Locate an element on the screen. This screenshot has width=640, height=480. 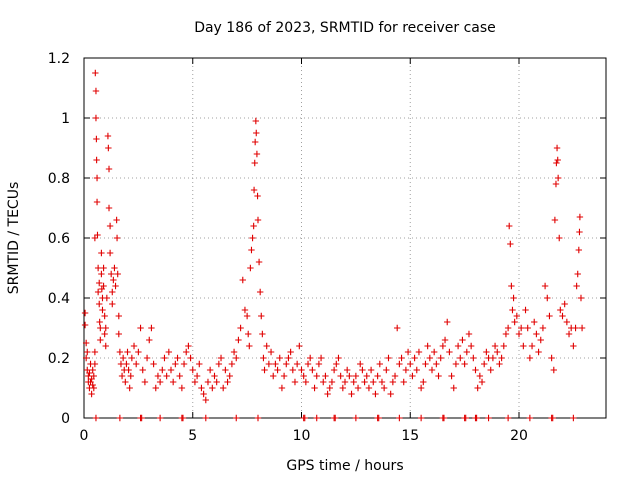
x-axis-label: GPS time / hours is located at coordinates (344, 466).